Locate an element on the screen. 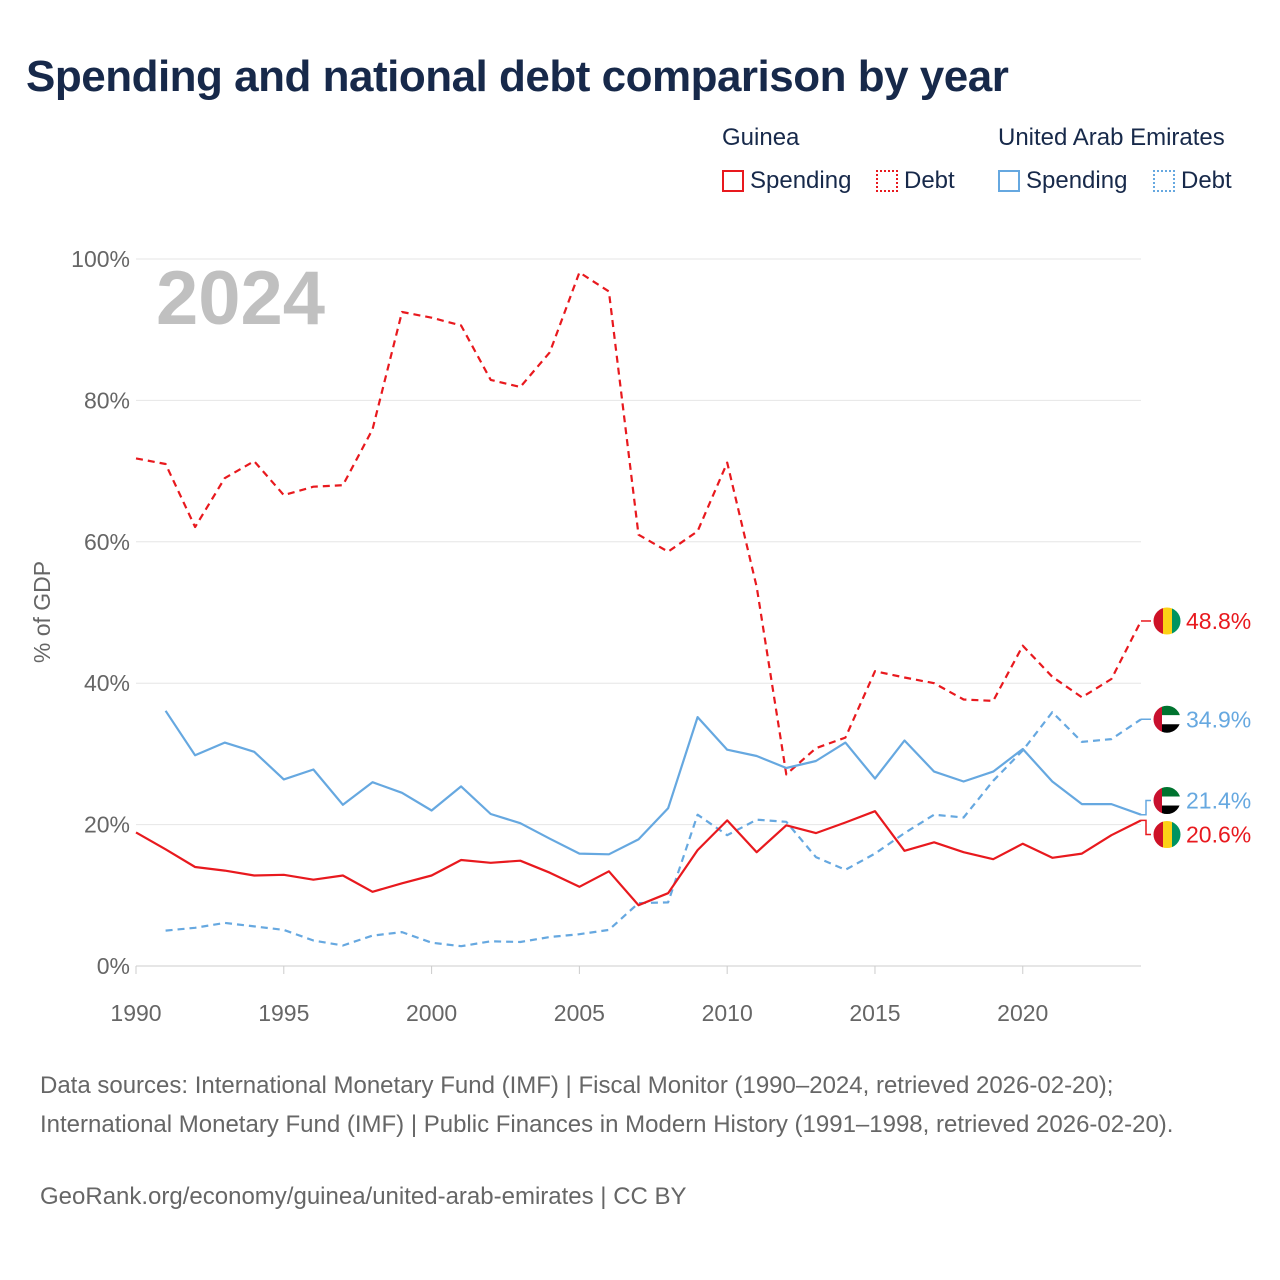 The image size is (1280, 1280). legend-item-uae-debt: Debt is located at coordinates (1192, 181).